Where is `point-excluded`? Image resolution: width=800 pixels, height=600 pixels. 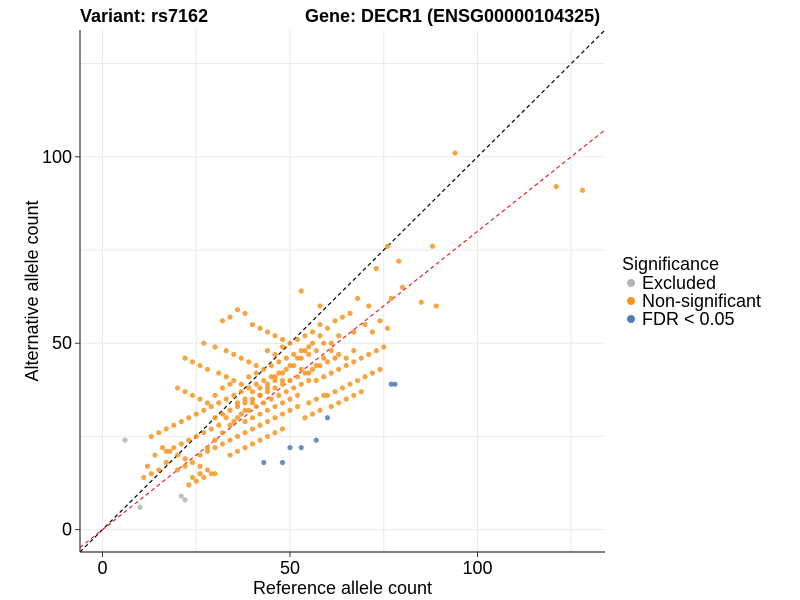
point-excluded is located at coordinates (125, 440).